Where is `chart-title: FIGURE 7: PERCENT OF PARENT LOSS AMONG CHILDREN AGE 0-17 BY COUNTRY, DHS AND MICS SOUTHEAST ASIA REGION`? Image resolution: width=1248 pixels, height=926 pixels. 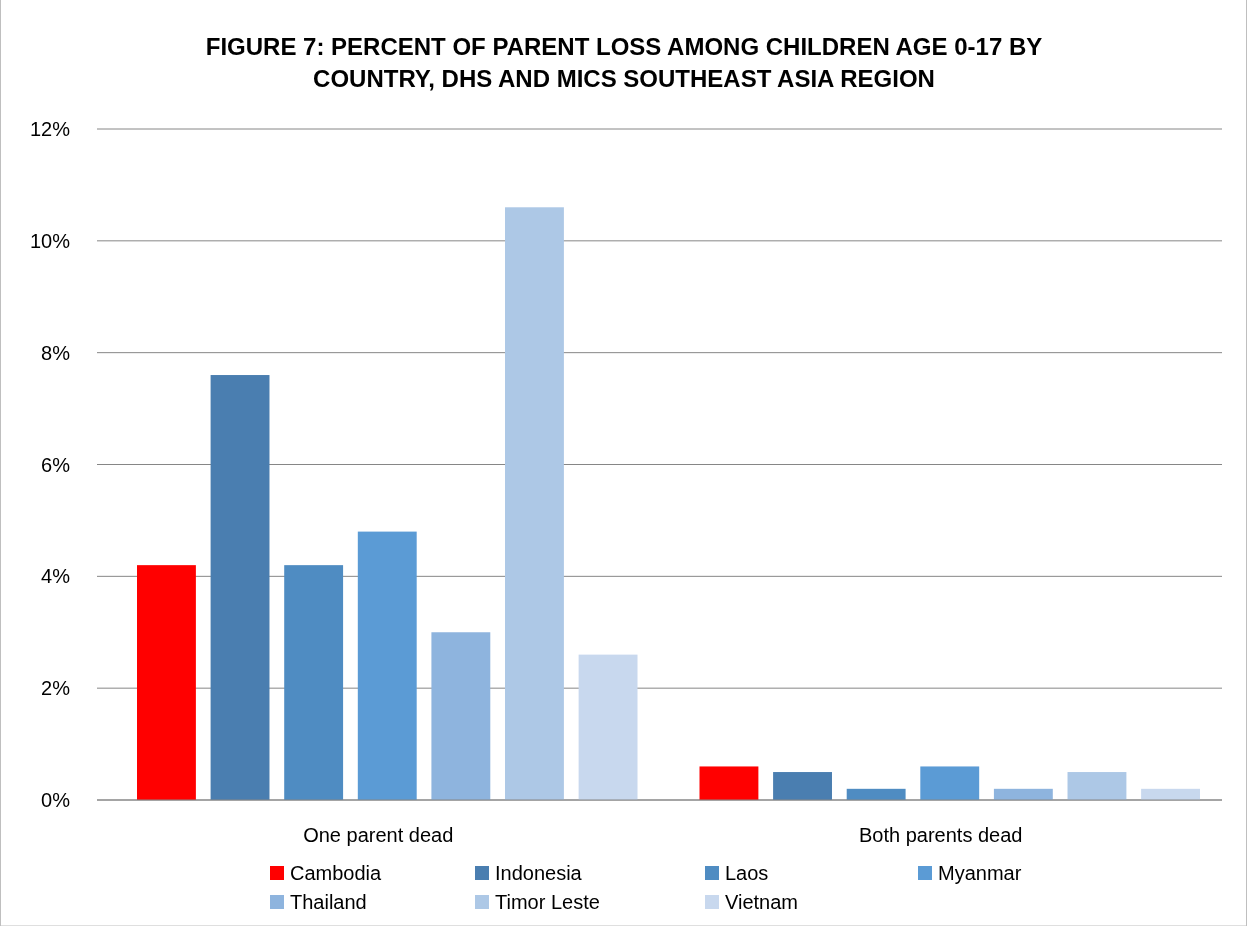
chart-title: FIGURE 7: PERCENT OF PARENT LOSS AMONG CHILDREN AGE 0-17 BY COUNTRY, DHS AND MICS SOUTHEAST ASIA REGION is located at coordinates (624, 62).